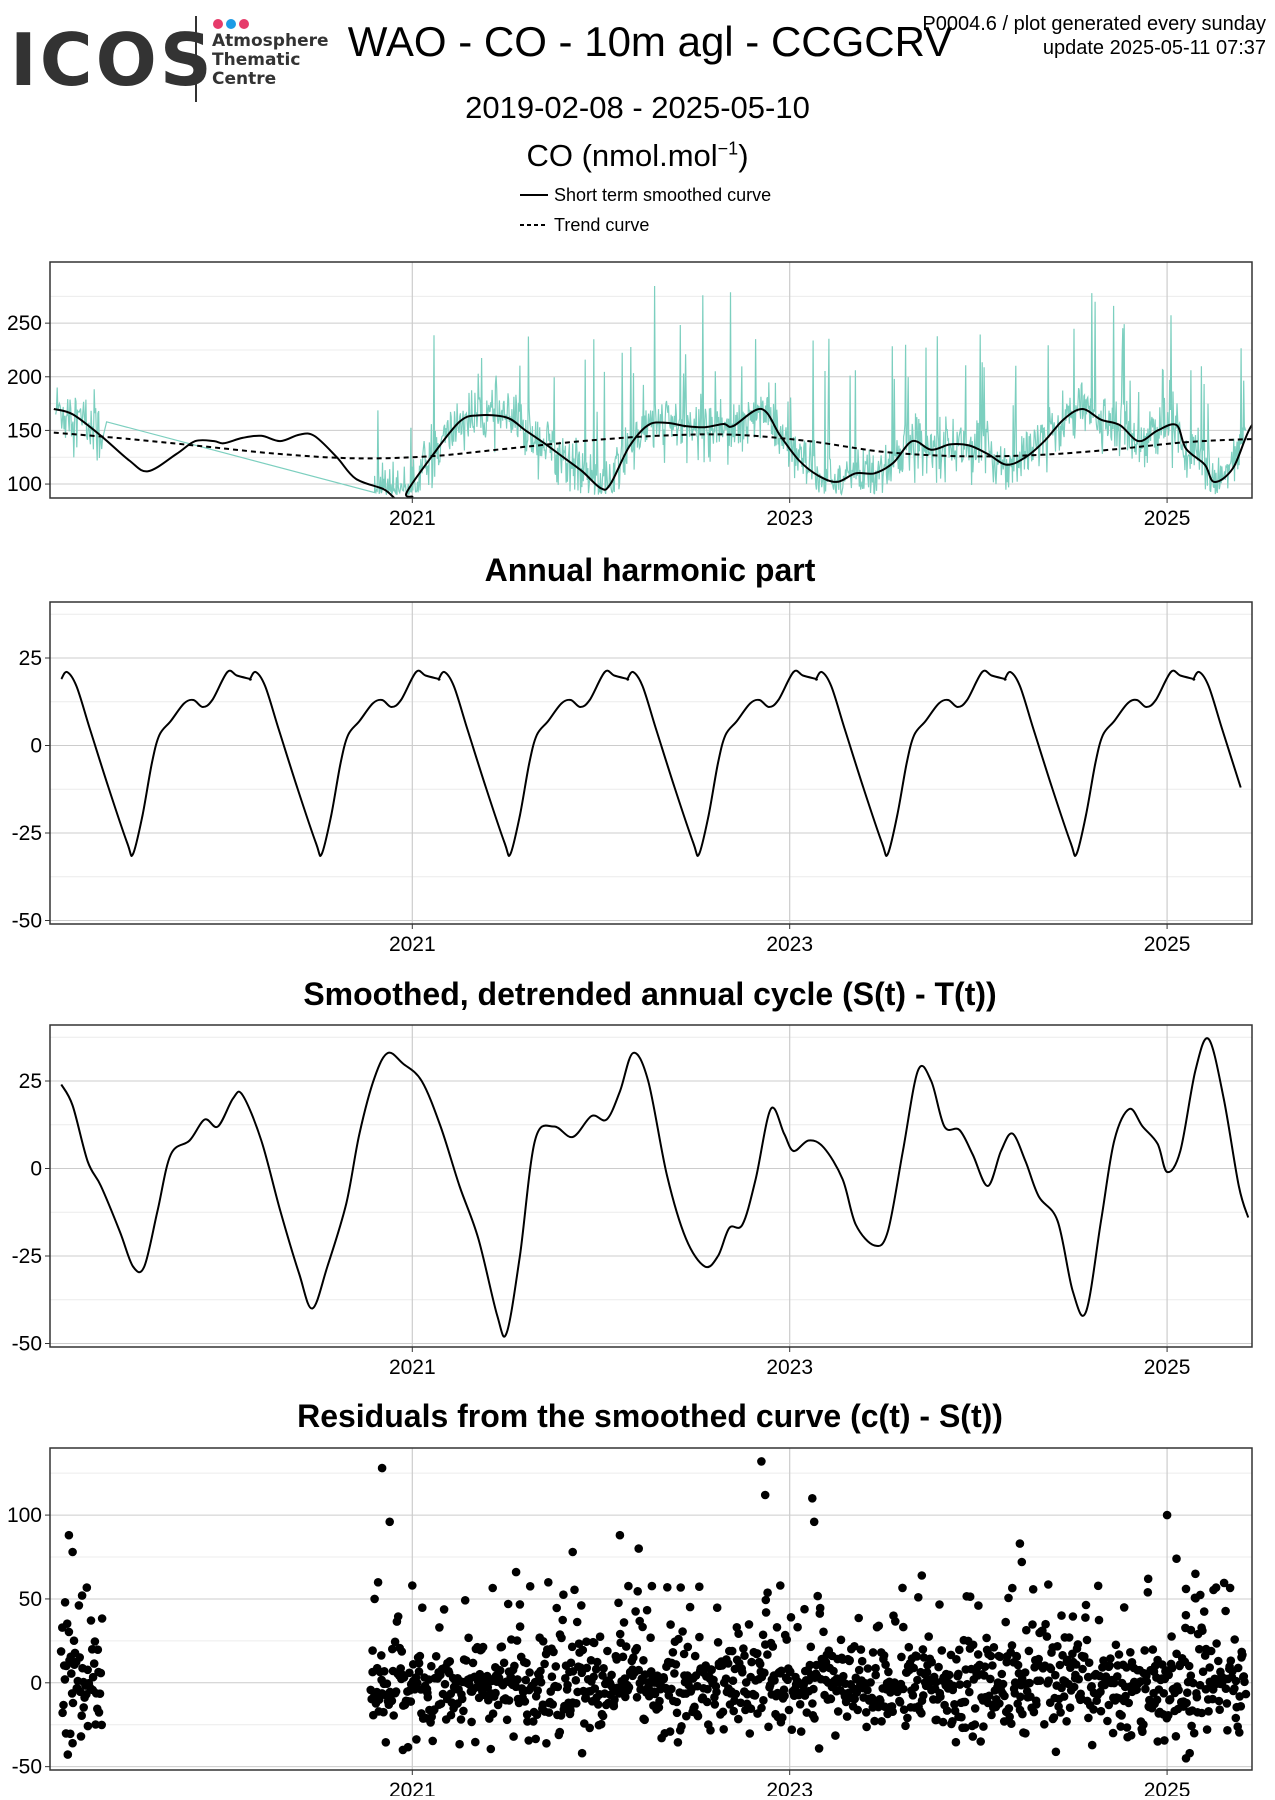  What do you see at coordinates (650, 41) in the screenshot?
I see `main-title: WAO - CO - 10m agl - CCGCRV` at bounding box center [650, 41].